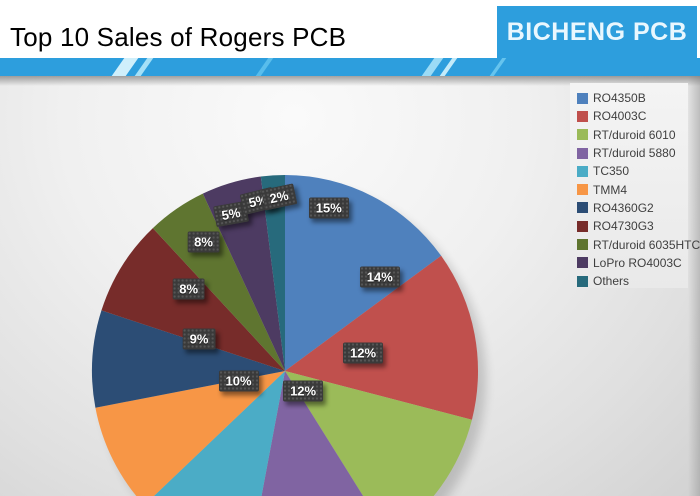 The width and height of the screenshot is (700, 496). What do you see at coordinates (238, 381) in the screenshot?
I see `pie-data-label: 10%` at bounding box center [238, 381].